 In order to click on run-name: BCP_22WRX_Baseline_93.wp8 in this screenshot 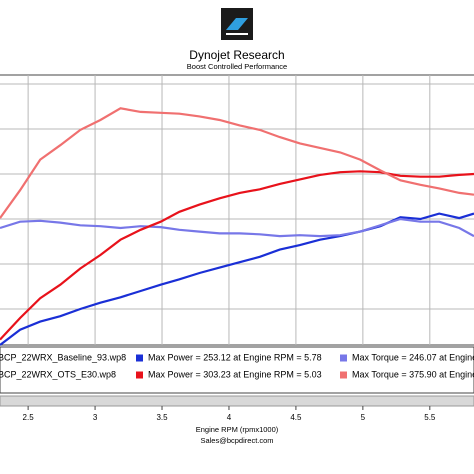, I will do `click(63, 357)`.